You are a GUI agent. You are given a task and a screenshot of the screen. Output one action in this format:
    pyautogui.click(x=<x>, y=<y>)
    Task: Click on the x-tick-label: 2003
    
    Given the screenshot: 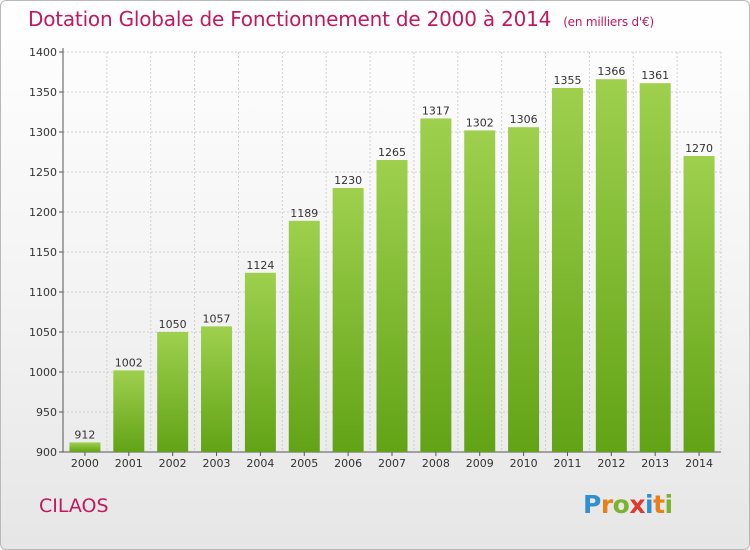 What is the action you would take?
    pyautogui.click(x=217, y=463)
    